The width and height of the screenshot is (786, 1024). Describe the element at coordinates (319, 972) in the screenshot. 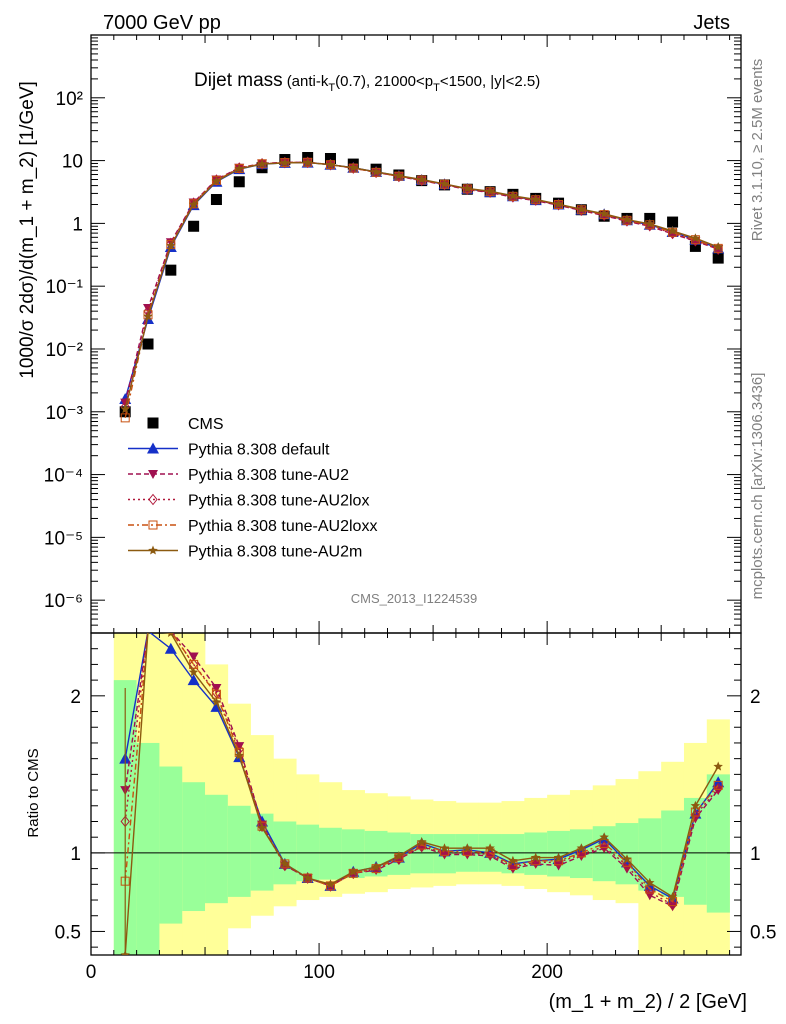

I see `x-tick-label: 100` at that location.